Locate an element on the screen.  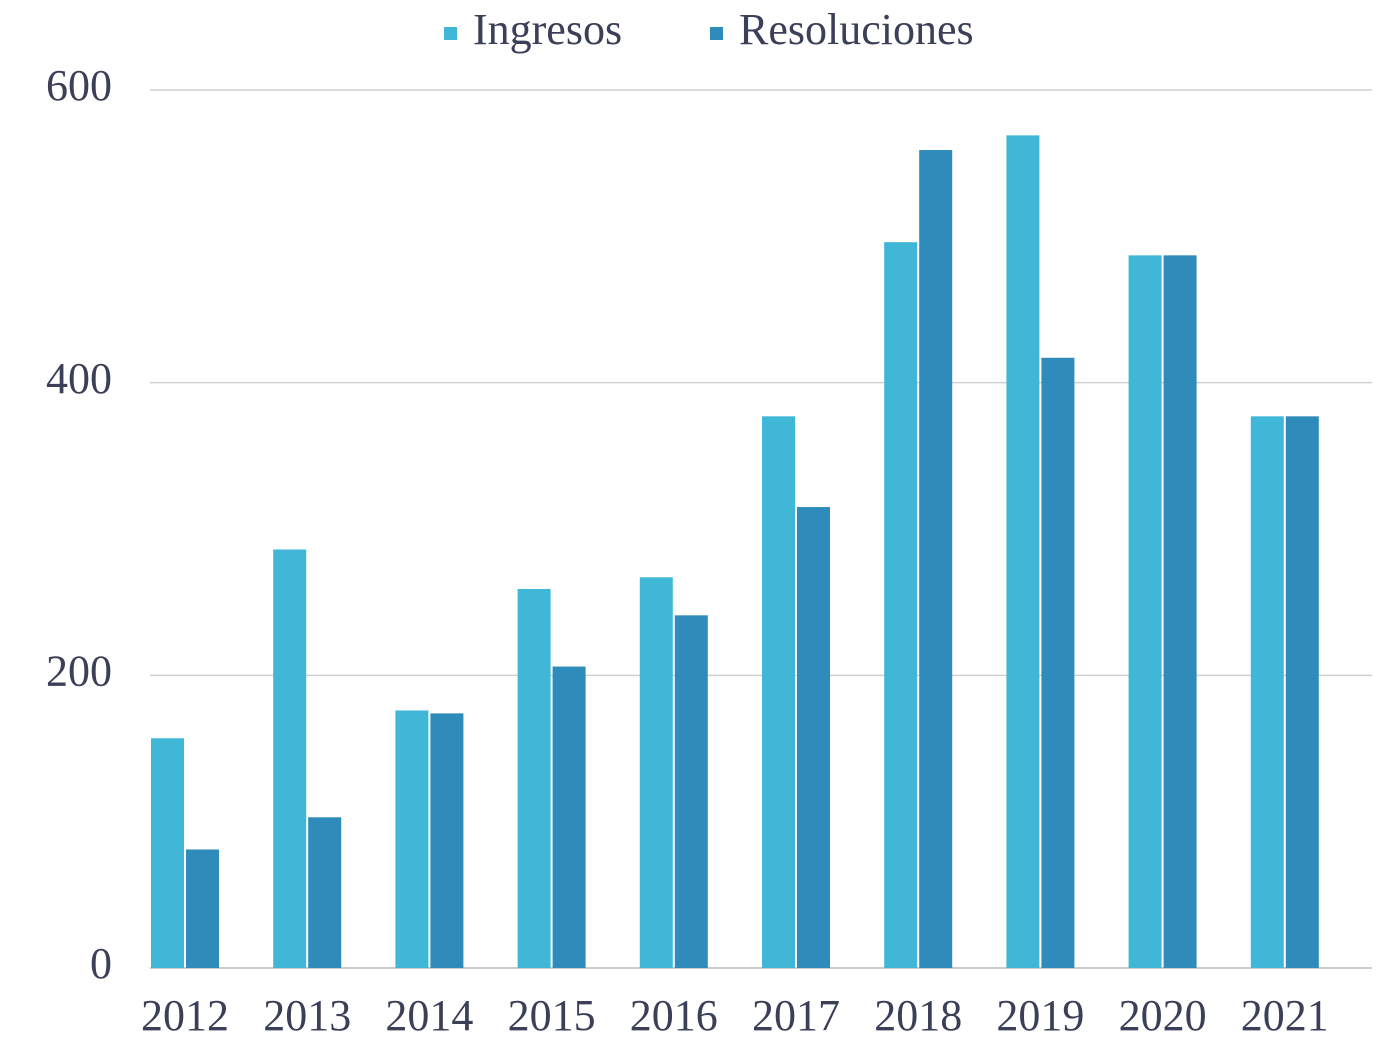
y-tick-label: 200 is located at coordinates (79, 670).